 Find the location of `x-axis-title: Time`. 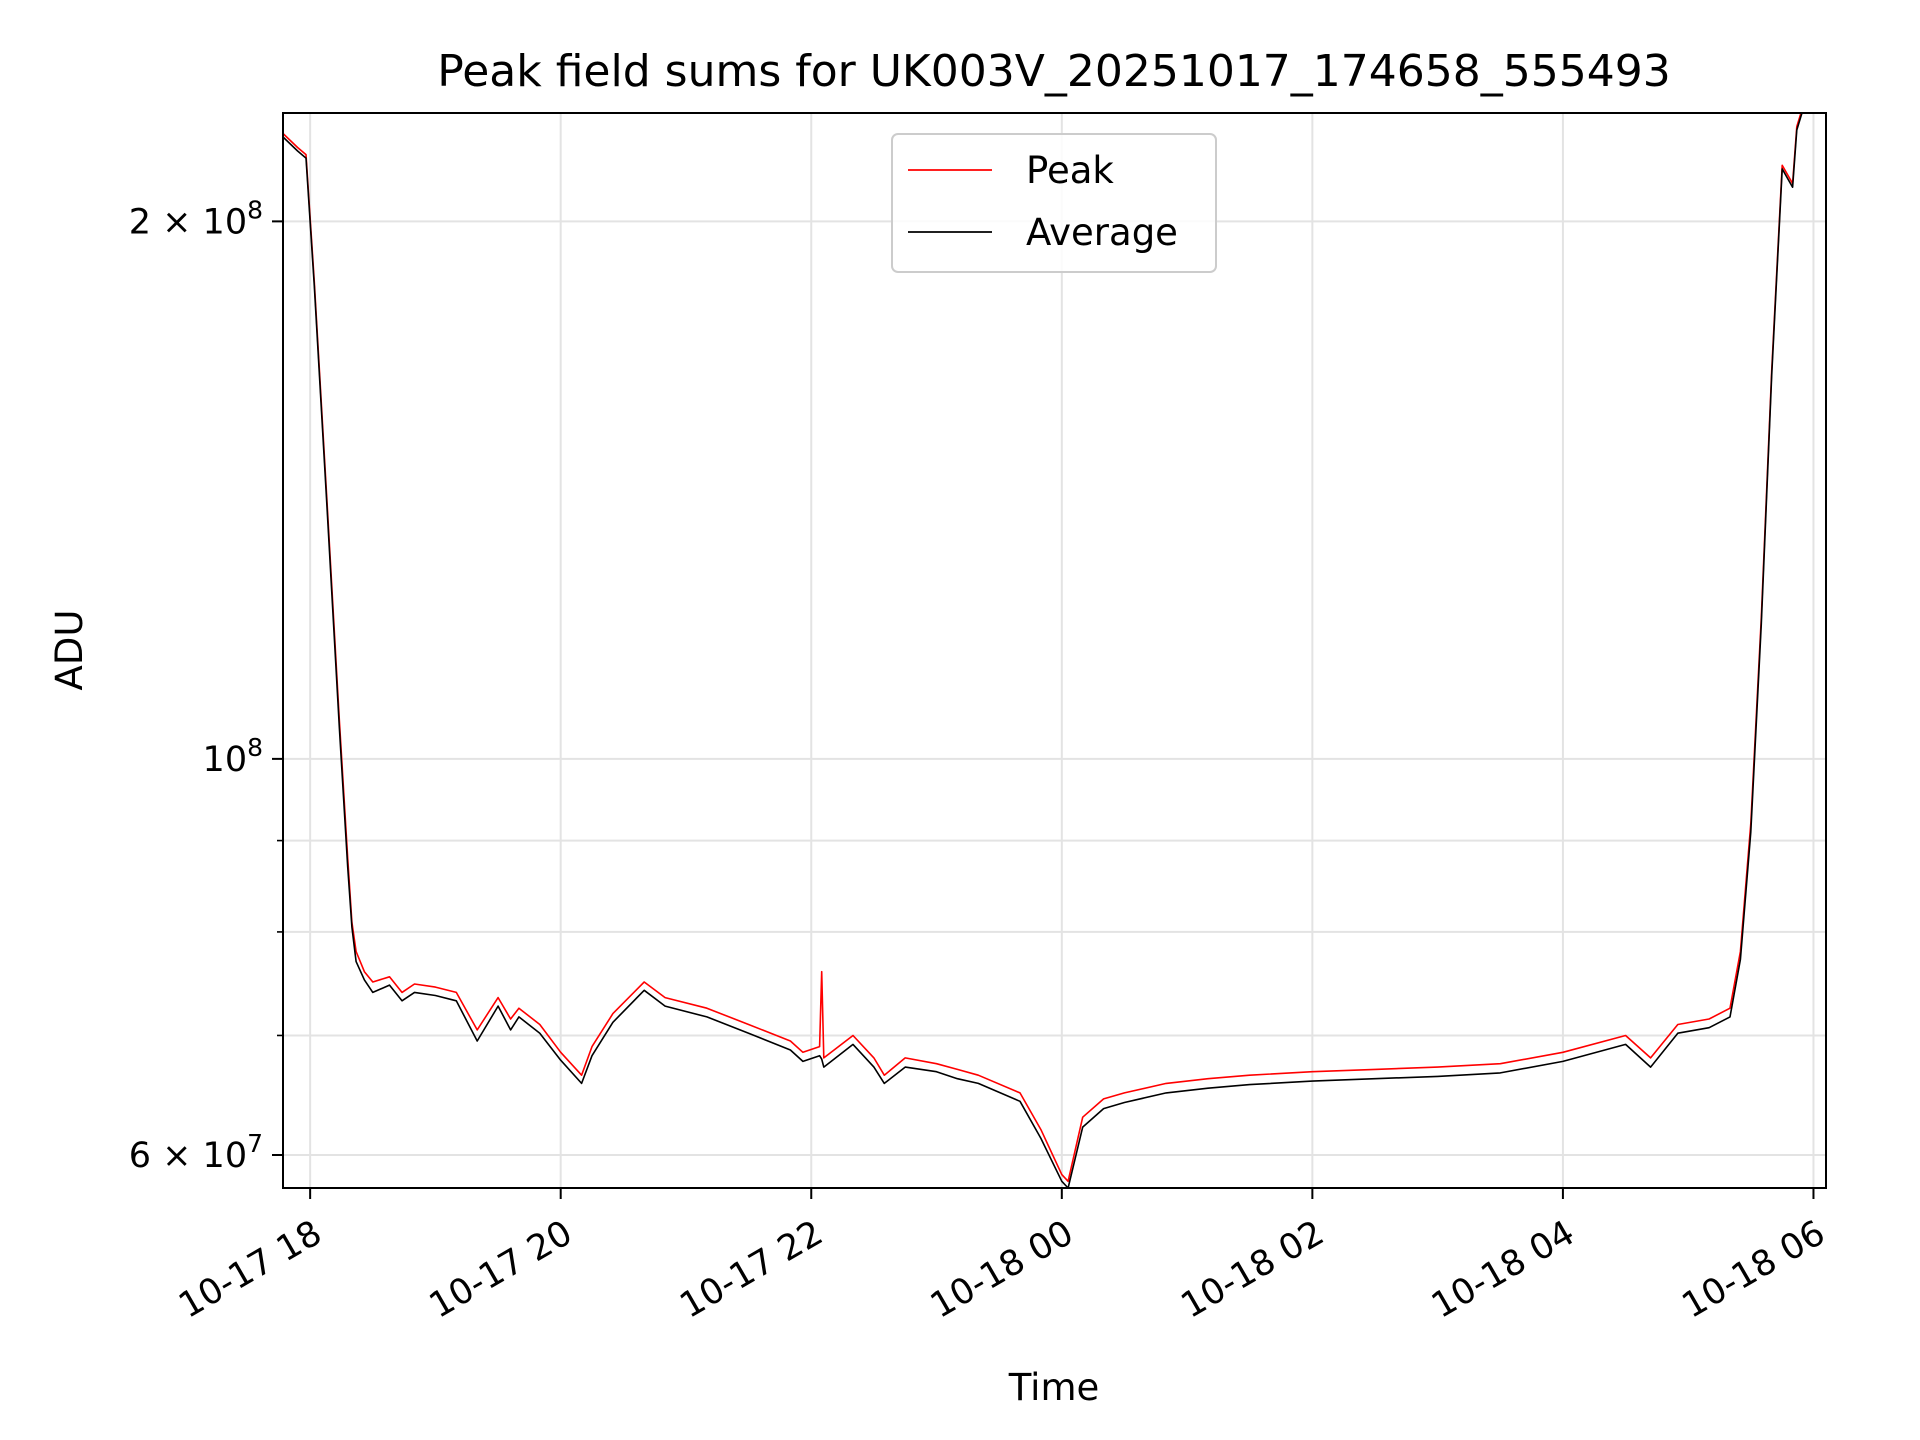

x-axis-title: Time is located at coordinates (1054, 1387).